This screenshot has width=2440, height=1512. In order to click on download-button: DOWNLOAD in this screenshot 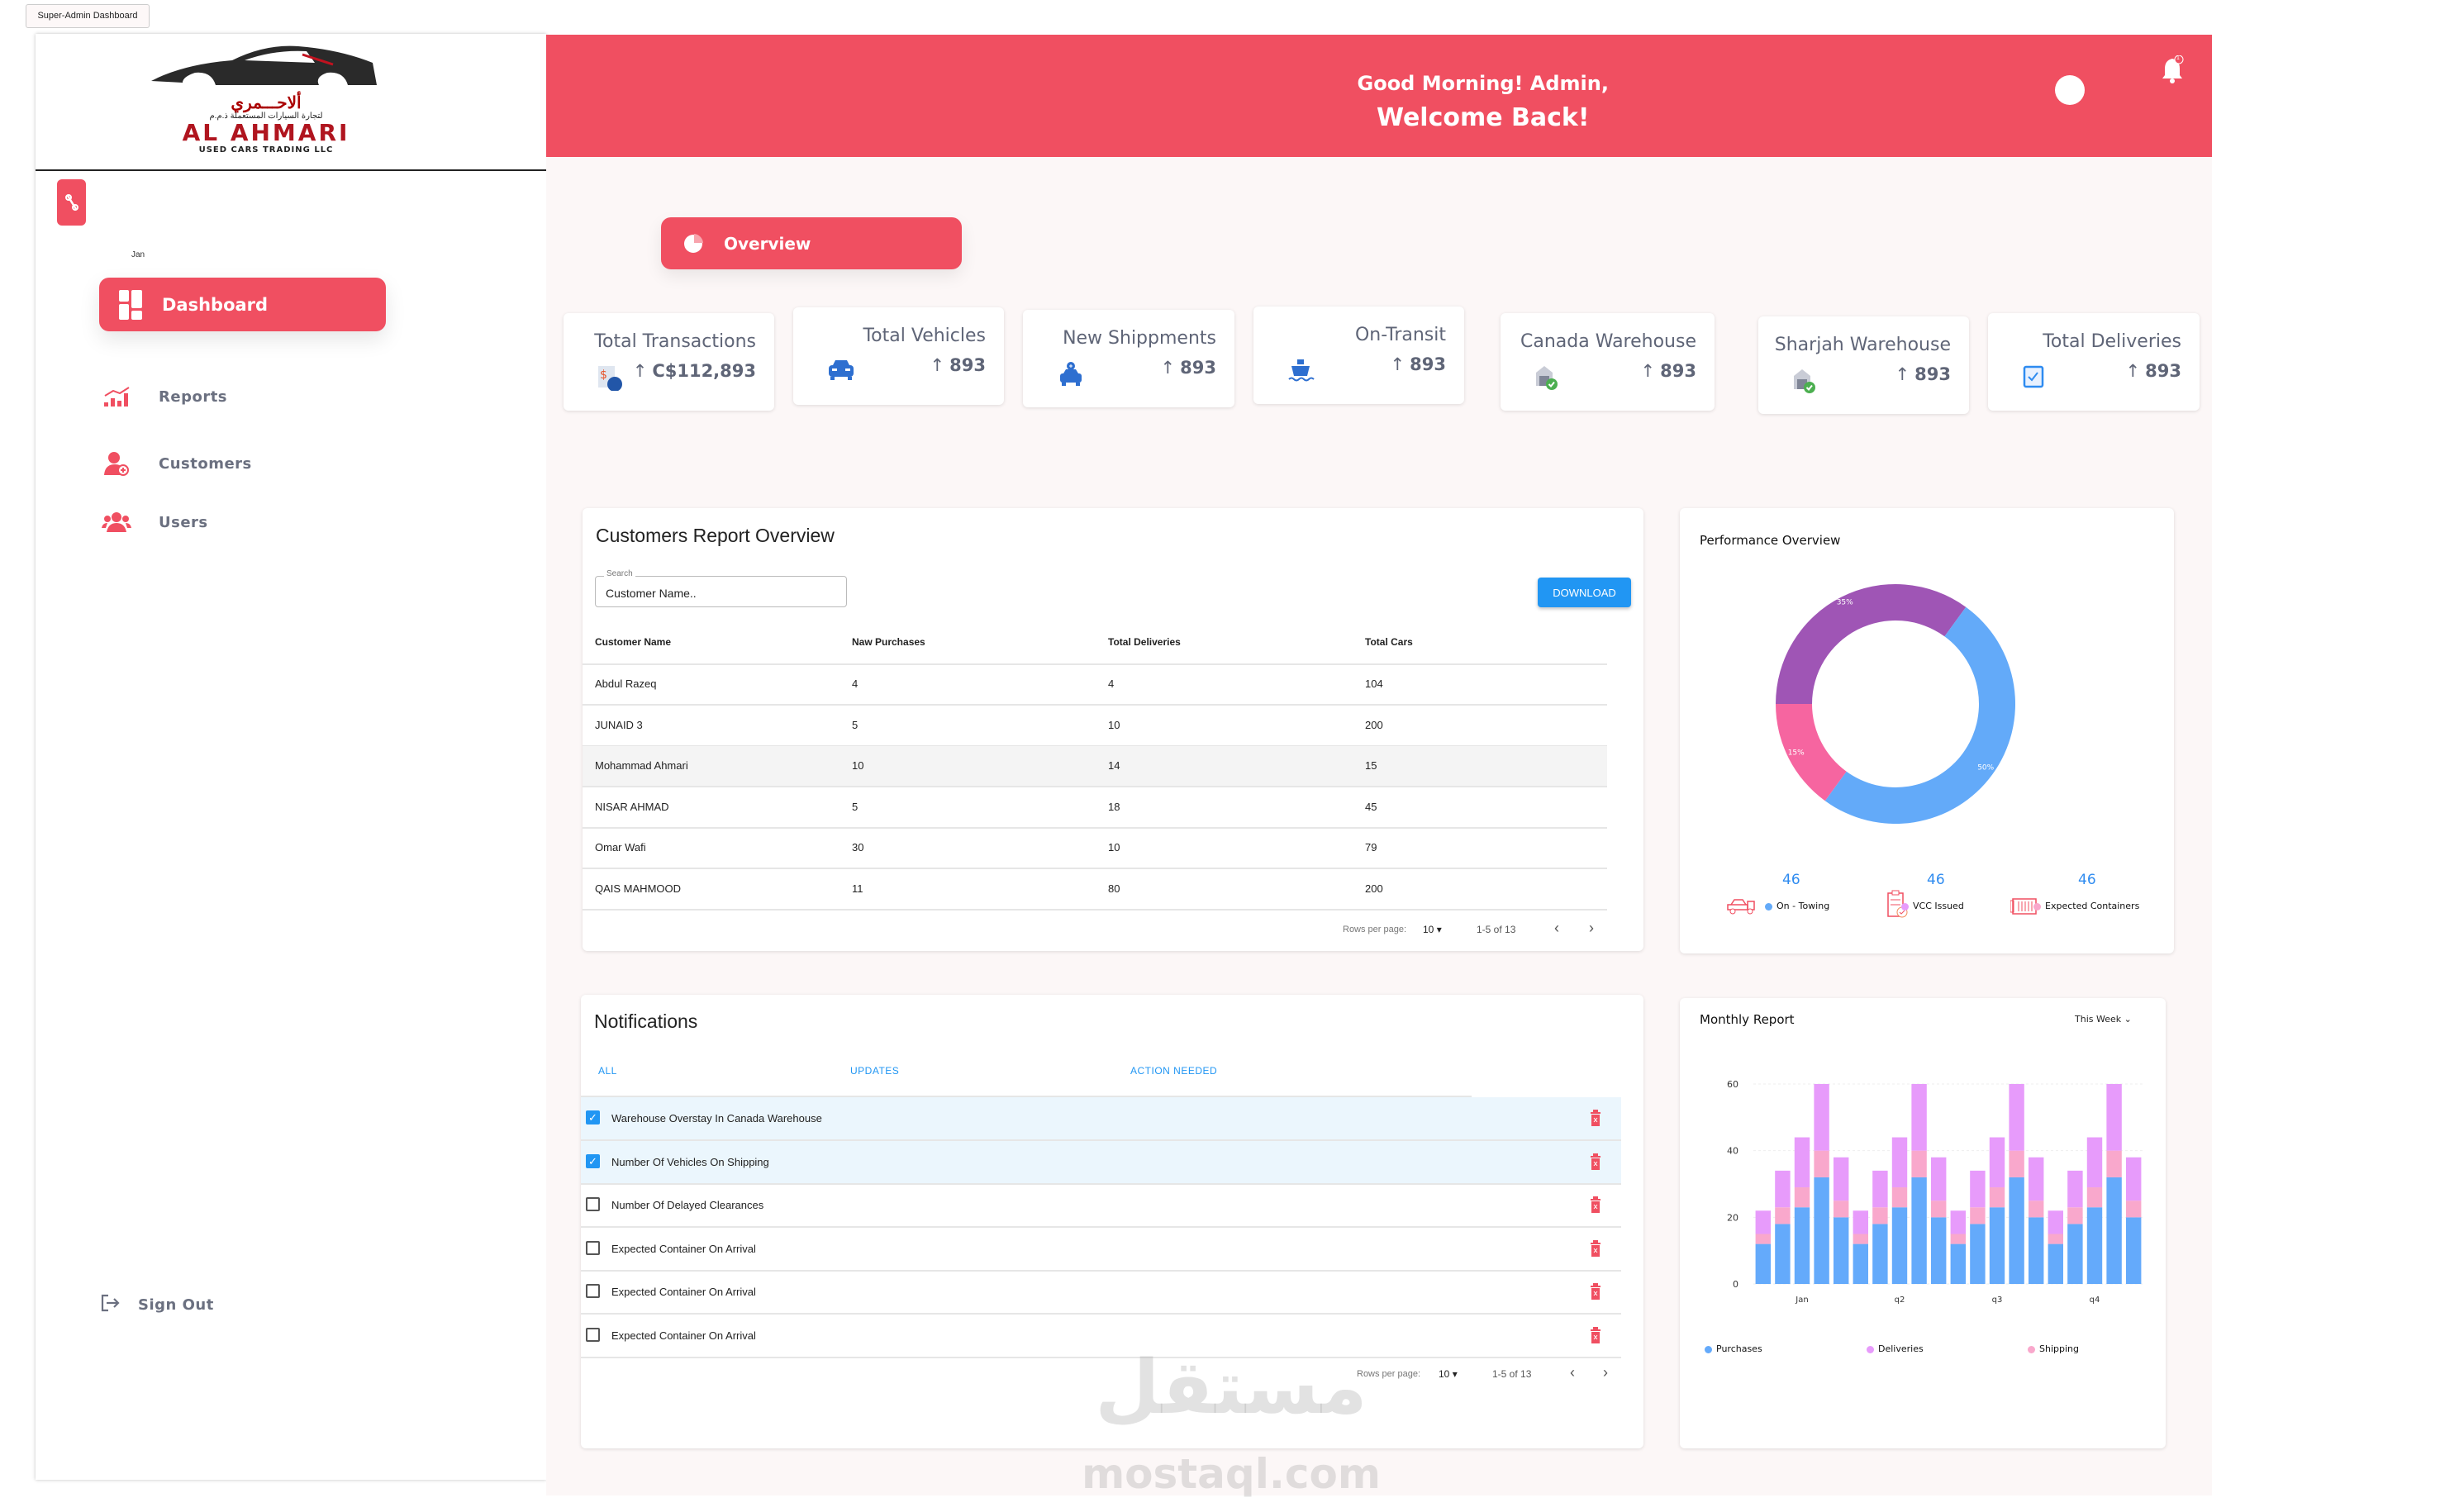, I will do `click(1584, 592)`.